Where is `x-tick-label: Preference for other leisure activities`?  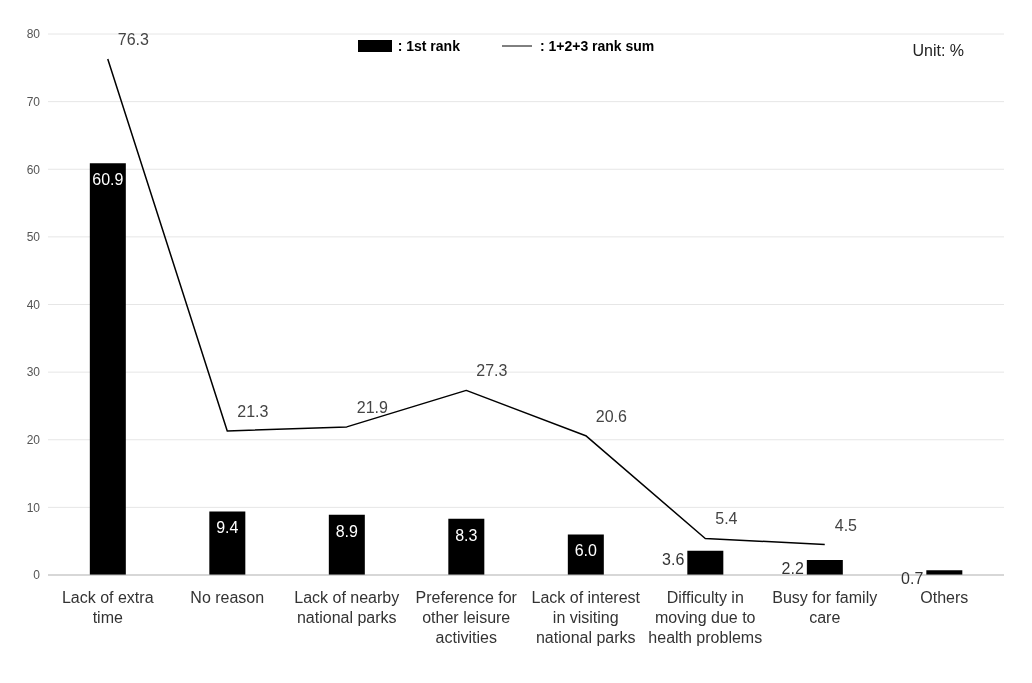 x-tick-label: Preference for other leisure activities is located at coordinates (466, 617).